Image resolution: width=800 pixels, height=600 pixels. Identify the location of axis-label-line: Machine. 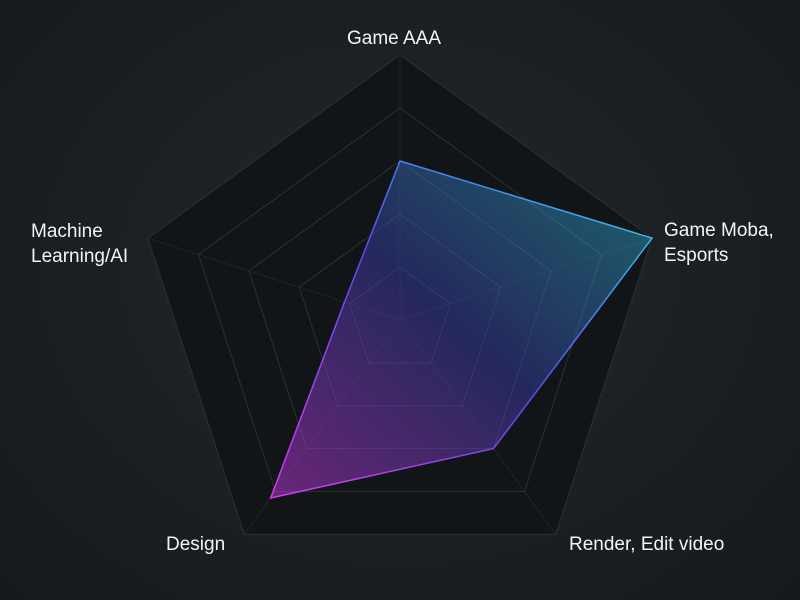
(67, 231).